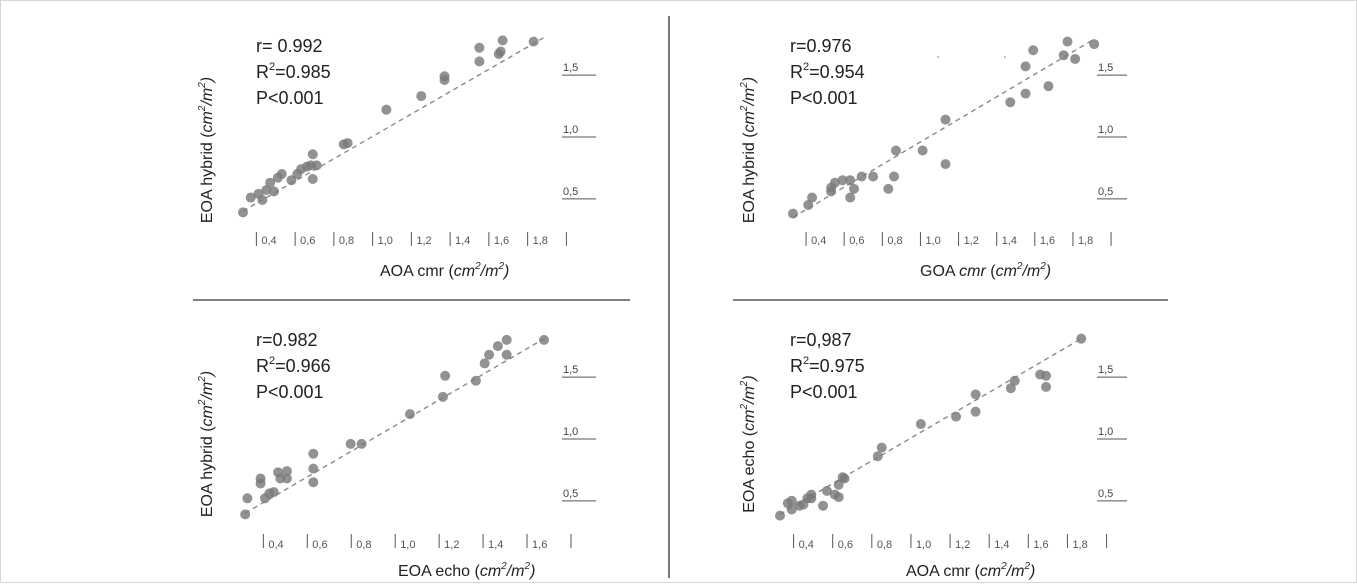 This screenshot has width=1357, height=588. Describe the element at coordinates (293, 71) in the screenshot. I see `stat-r-squared: R2=0.985` at that location.